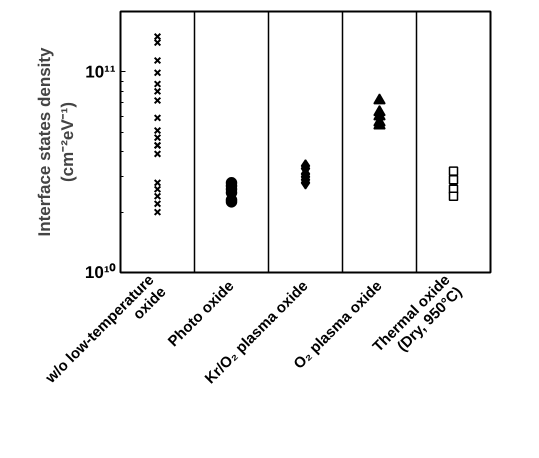 The image size is (539, 458). I want to click on y-tick-label: 10¹⁰, so click(100, 272).